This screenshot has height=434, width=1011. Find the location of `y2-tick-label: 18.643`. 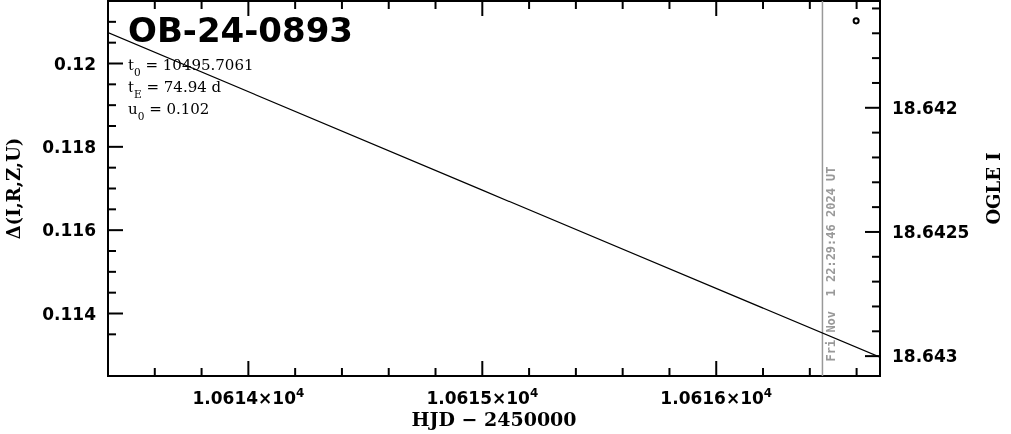

y2-tick-label: 18.643 is located at coordinates (925, 356).